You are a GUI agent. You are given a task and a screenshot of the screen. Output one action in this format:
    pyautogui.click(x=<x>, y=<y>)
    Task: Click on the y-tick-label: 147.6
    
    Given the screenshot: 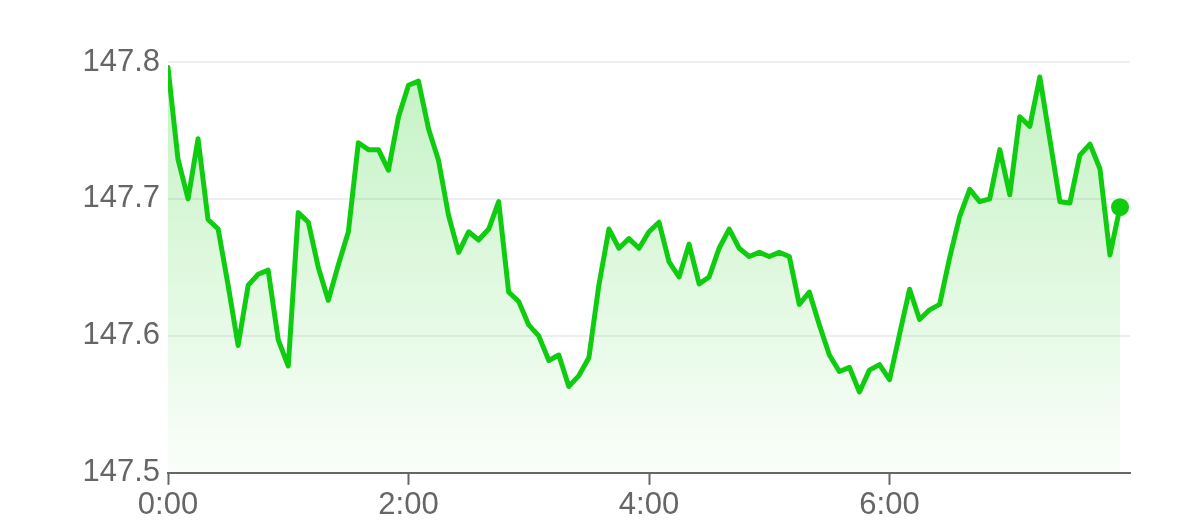 What is the action you would take?
    pyautogui.click(x=121, y=334)
    